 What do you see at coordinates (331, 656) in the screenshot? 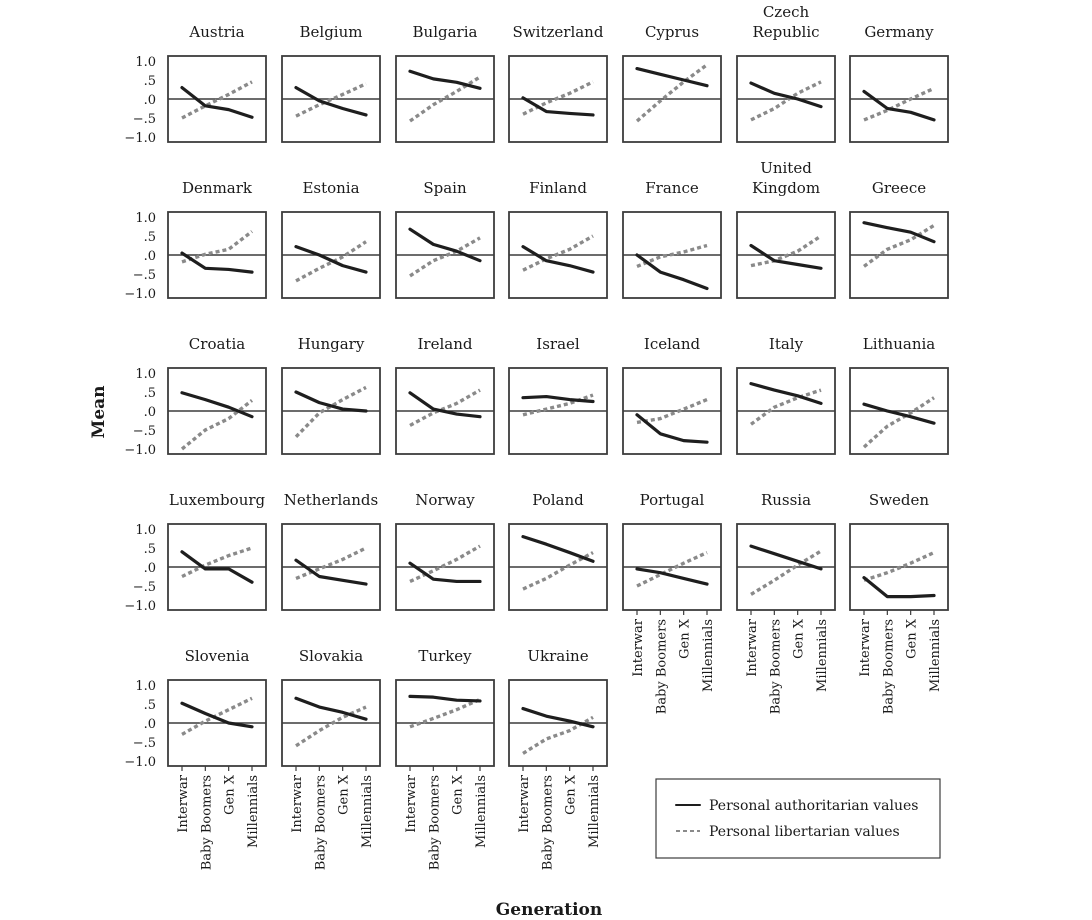
I see `panel-title: Slovakia` at bounding box center [331, 656].